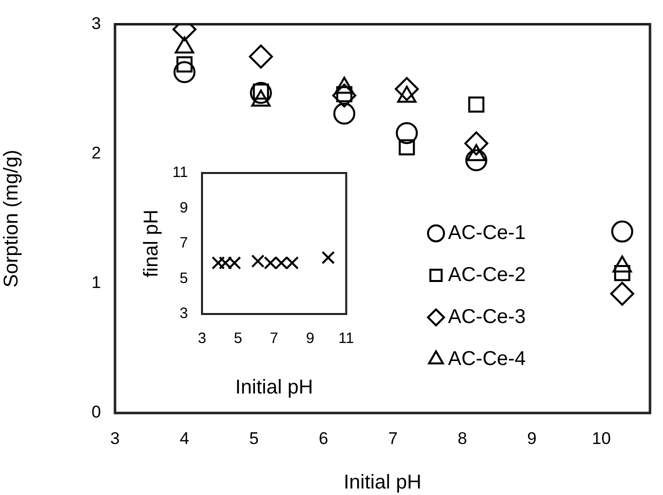 This screenshot has width=663, height=495. What do you see at coordinates (601, 438) in the screenshot?
I see `x-tick-label: 10` at bounding box center [601, 438].